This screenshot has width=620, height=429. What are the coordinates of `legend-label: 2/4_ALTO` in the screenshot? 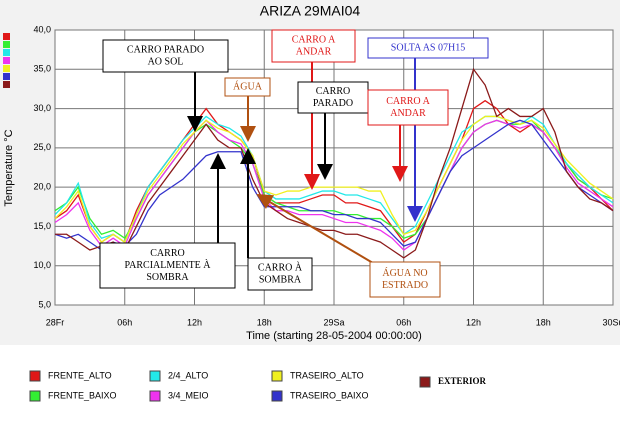 It's located at (188, 375).